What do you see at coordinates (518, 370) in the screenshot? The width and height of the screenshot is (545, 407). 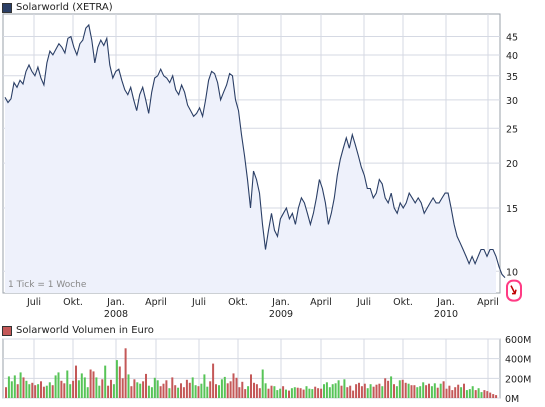 I see `volume-y-axis: 0M 200M 400M 600M` at bounding box center [518, 370].